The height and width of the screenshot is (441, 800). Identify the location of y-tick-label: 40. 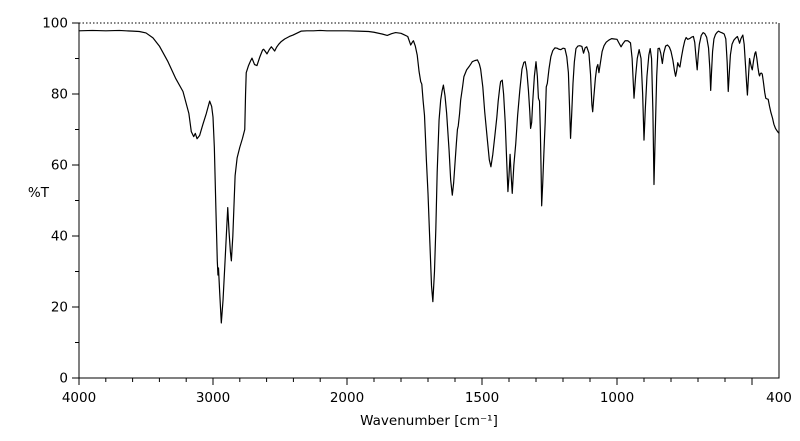
(59, 237).